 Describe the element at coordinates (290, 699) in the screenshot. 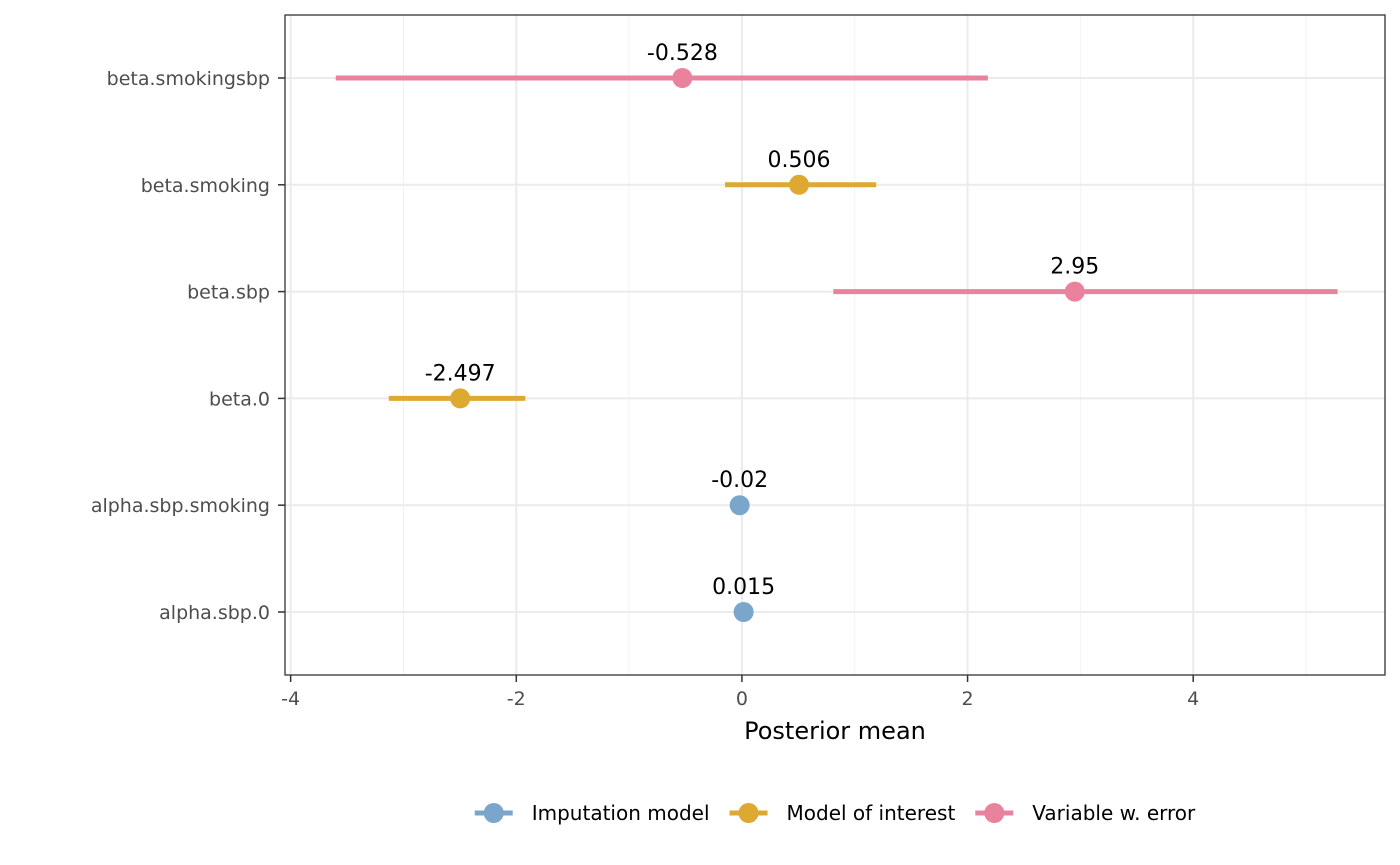

I see `x-tick-label: -4` at that location.